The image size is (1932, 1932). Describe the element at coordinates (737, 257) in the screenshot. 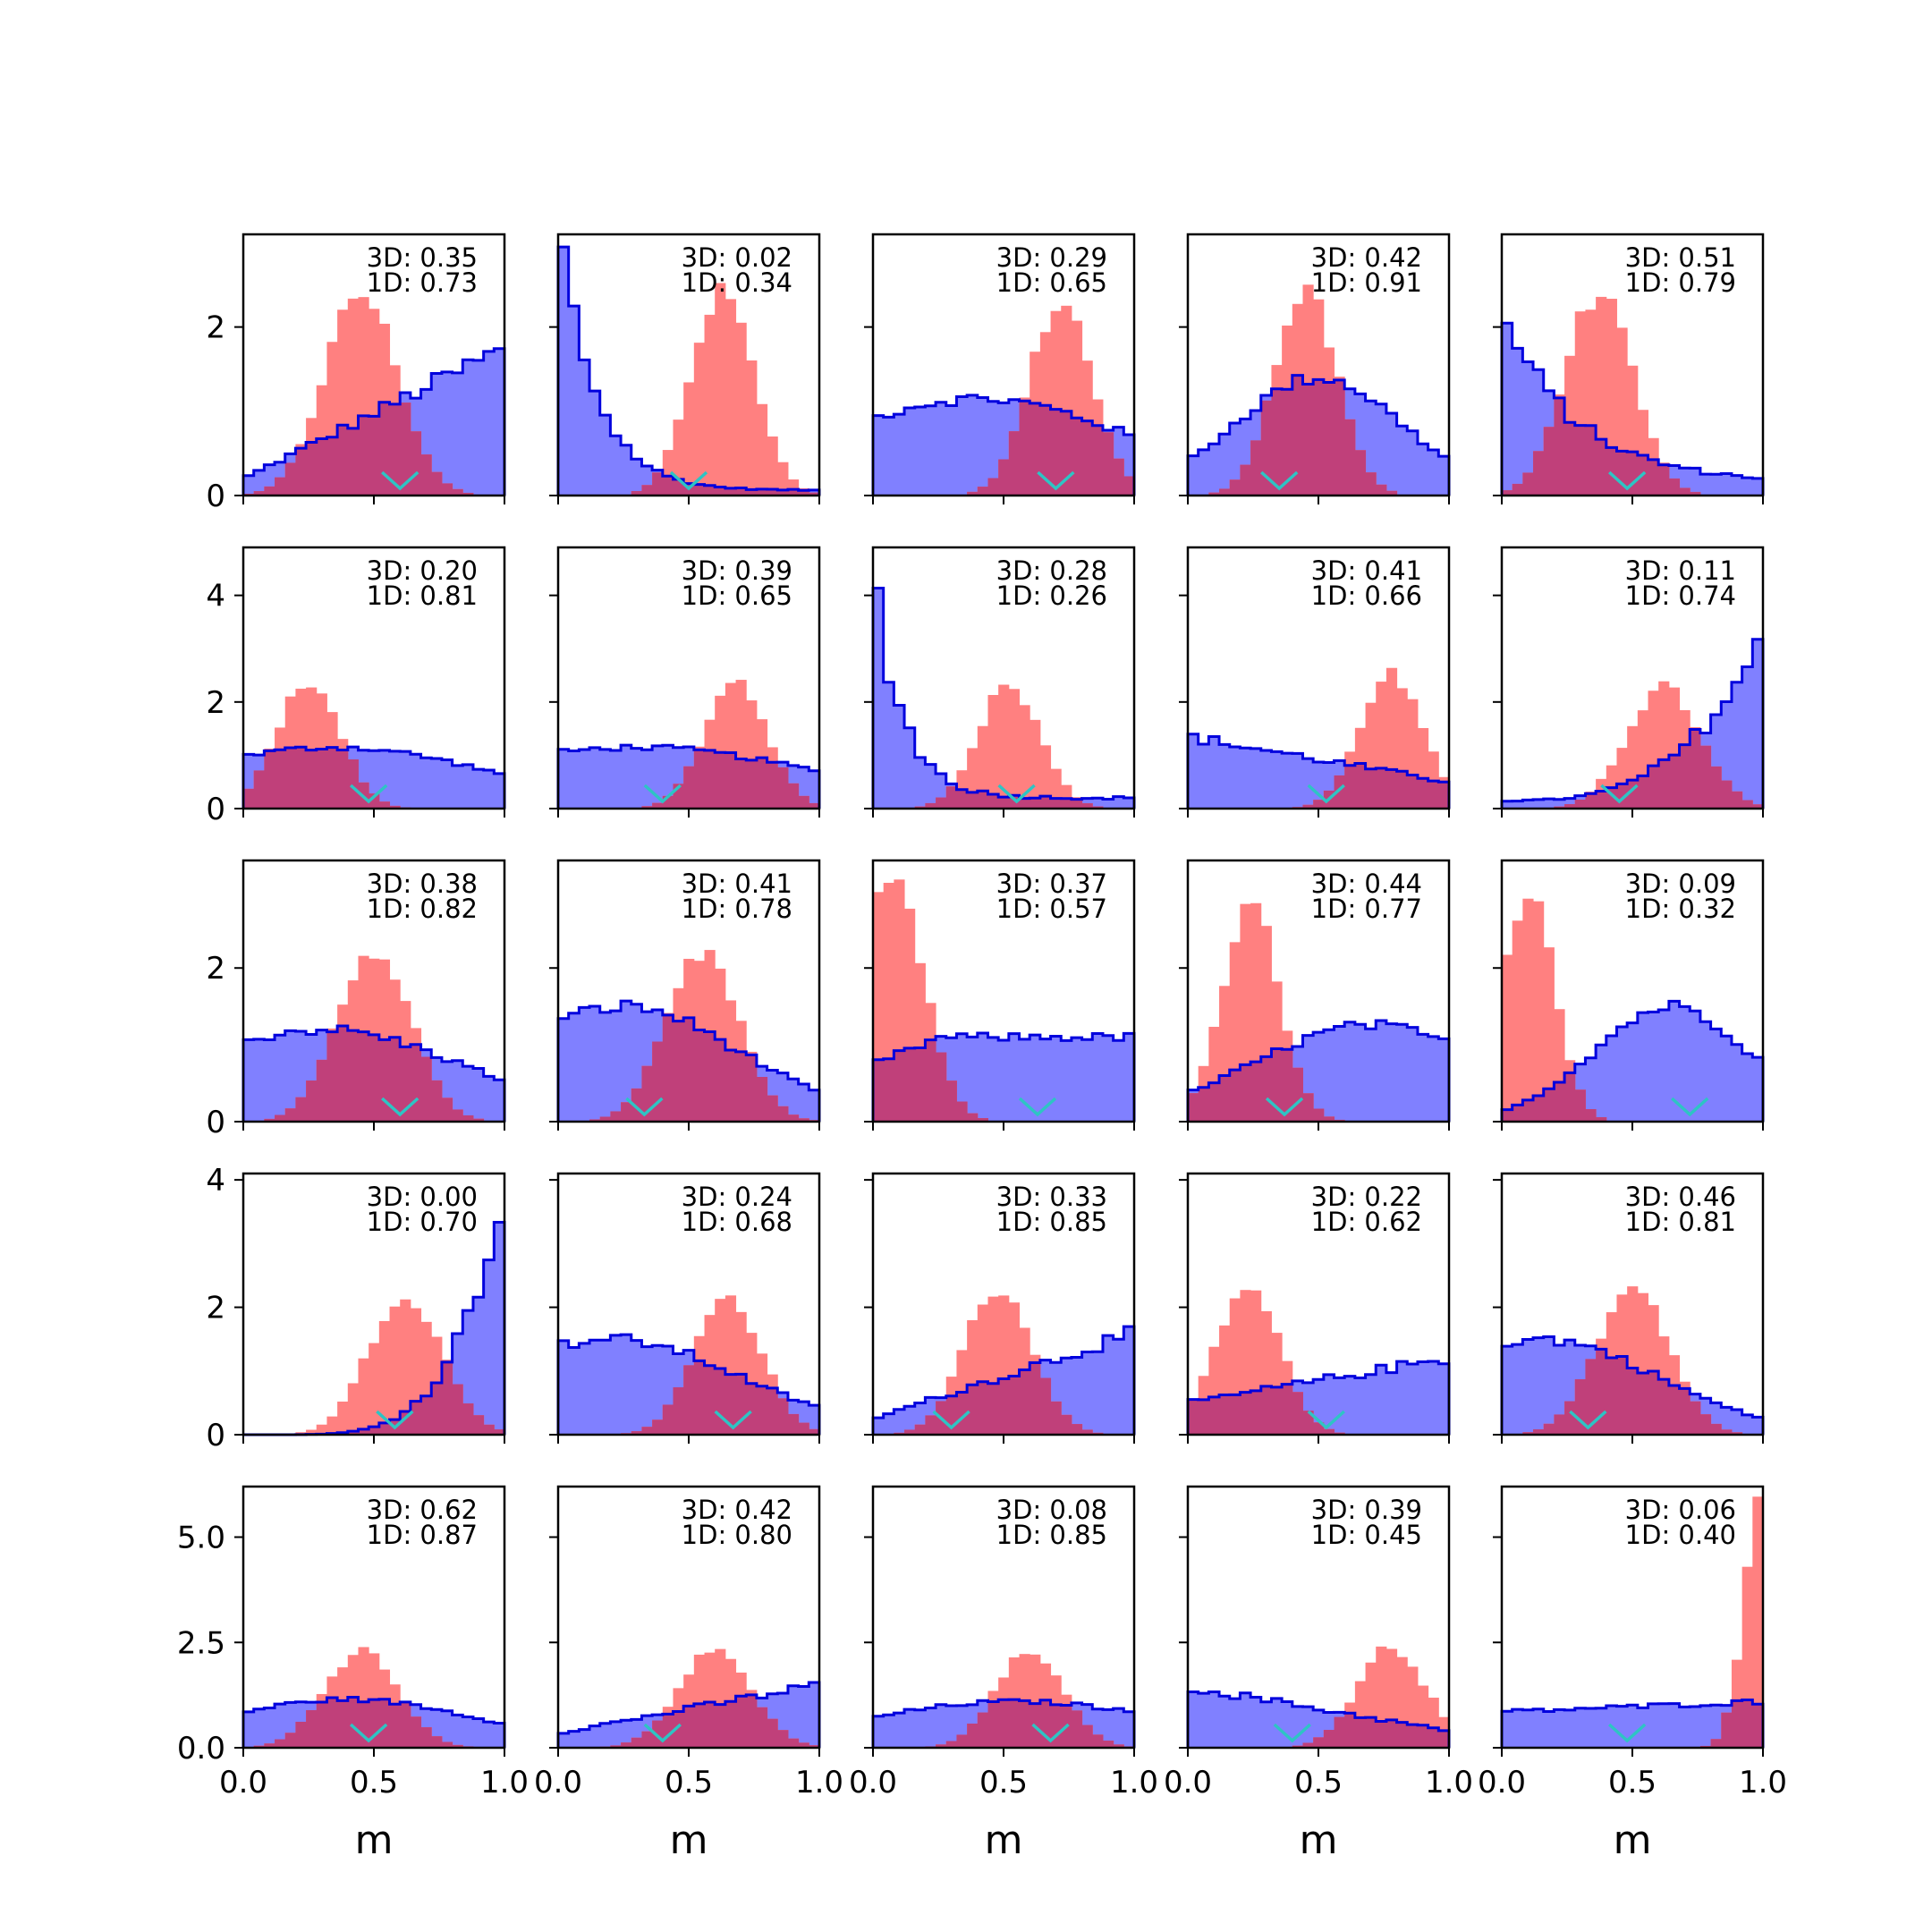

I see `annotation-3d: 3D: 0.02` at that location.